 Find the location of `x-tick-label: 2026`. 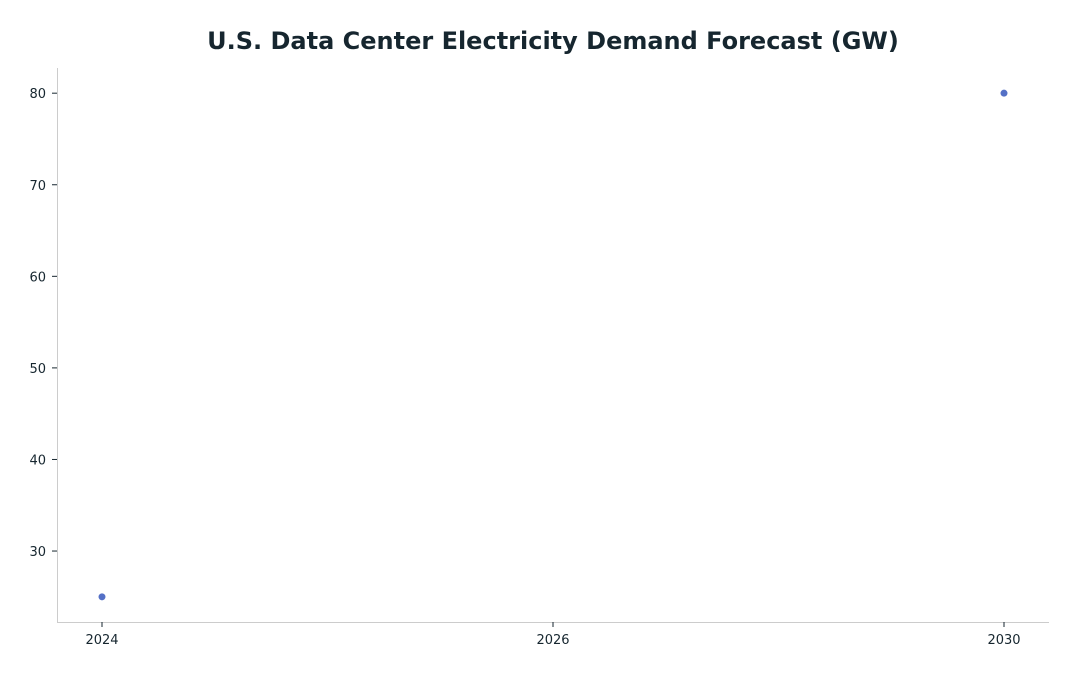

x-tick-label: 2026 is located at coordinates (552, 640).